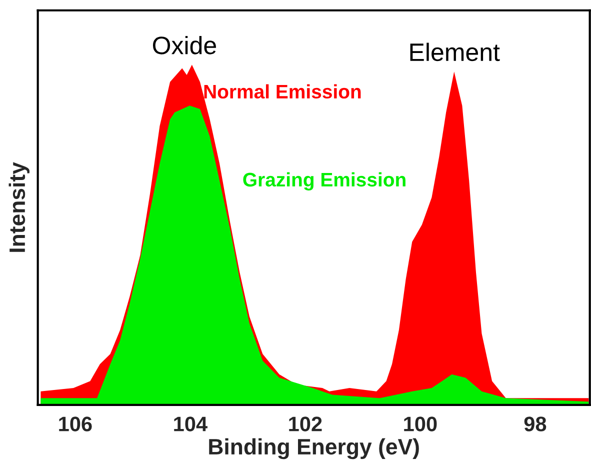  I want to click on x-tick-label: 100, so click(420, 424).